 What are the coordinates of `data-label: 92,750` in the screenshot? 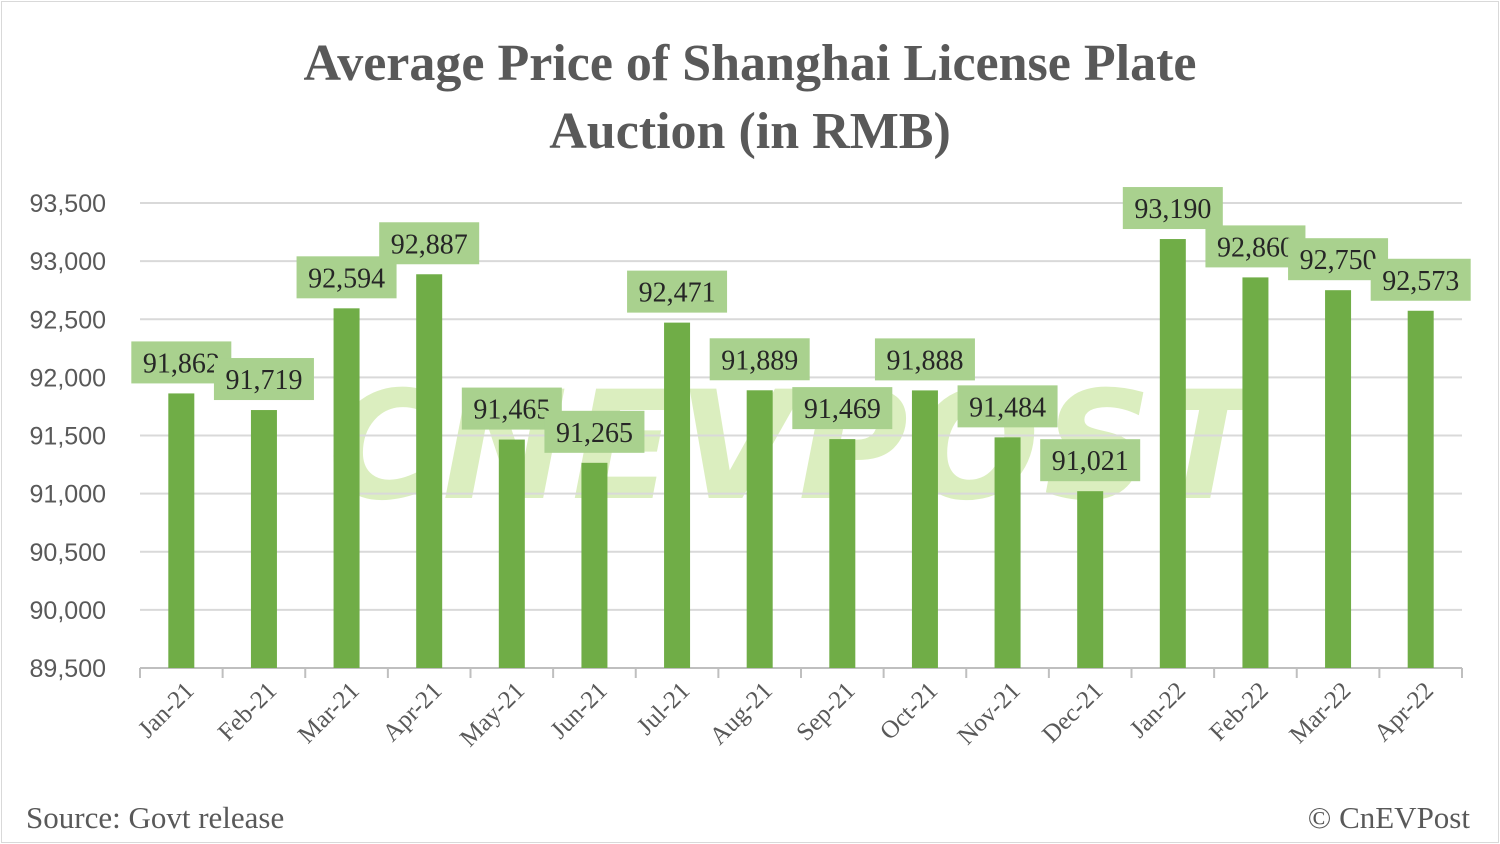 It's located at (1338, 260).